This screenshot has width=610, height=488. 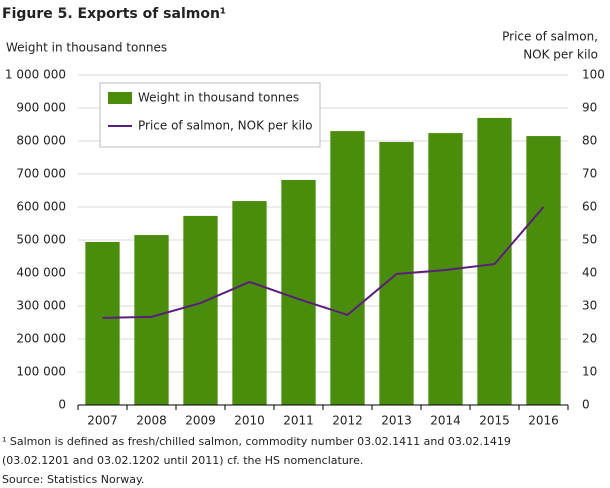 I want to click on source: Source: Statistics Norway., so click(x=73, y=479).